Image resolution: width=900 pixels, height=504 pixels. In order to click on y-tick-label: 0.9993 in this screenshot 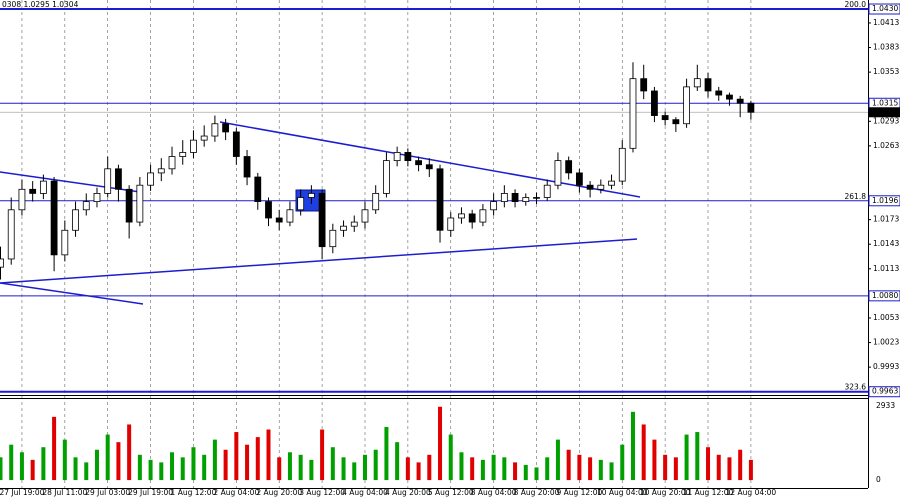, I will do `click(886, 366)`.